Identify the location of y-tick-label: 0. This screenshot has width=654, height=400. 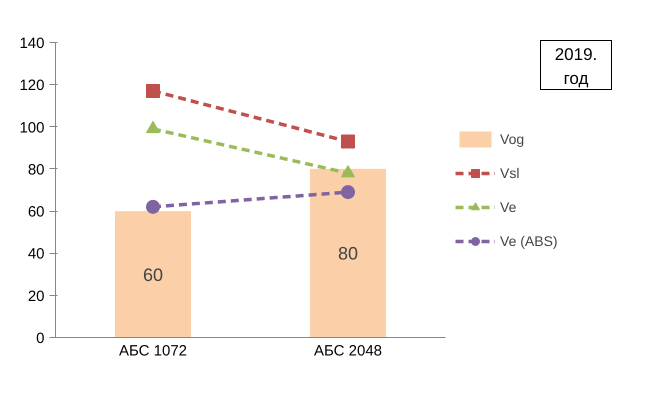
(40, 338).